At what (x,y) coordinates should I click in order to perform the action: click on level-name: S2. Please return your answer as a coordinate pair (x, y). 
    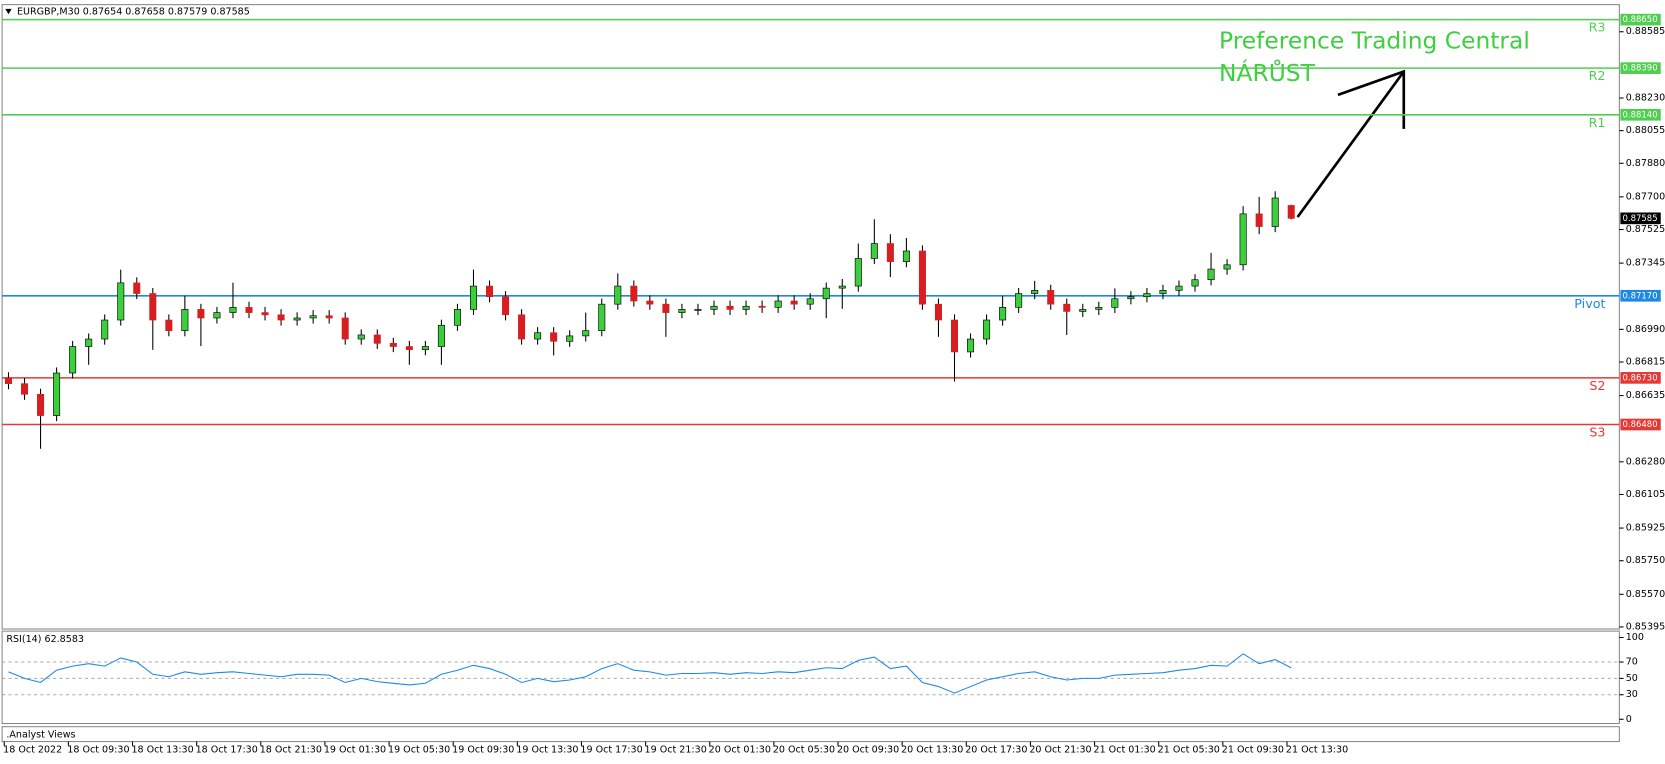
    Looking at the image, I should click on (1597, 386).